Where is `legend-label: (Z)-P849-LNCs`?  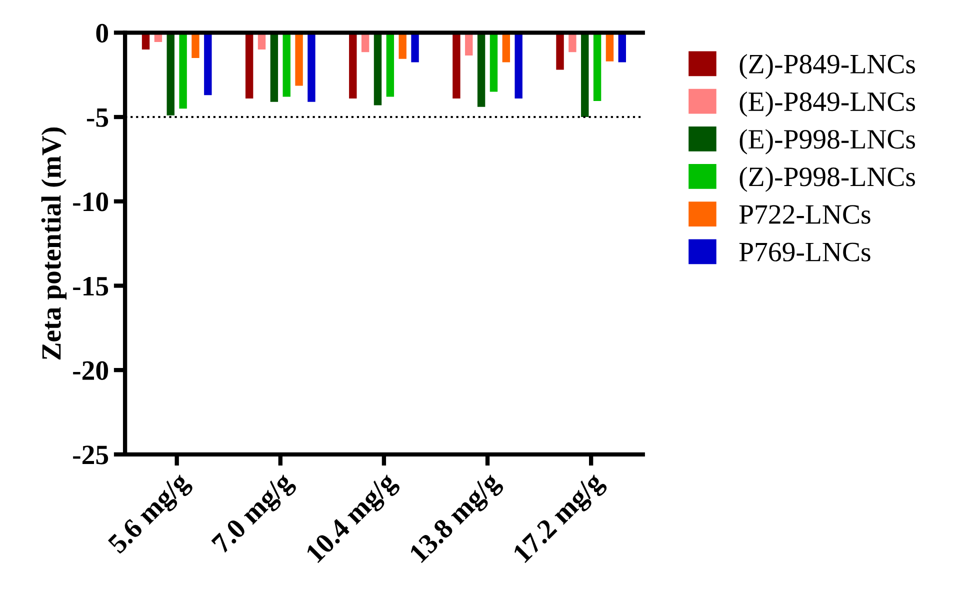 legend-label: (Z)-P849-LNCs is located at coordinates (828, 67).